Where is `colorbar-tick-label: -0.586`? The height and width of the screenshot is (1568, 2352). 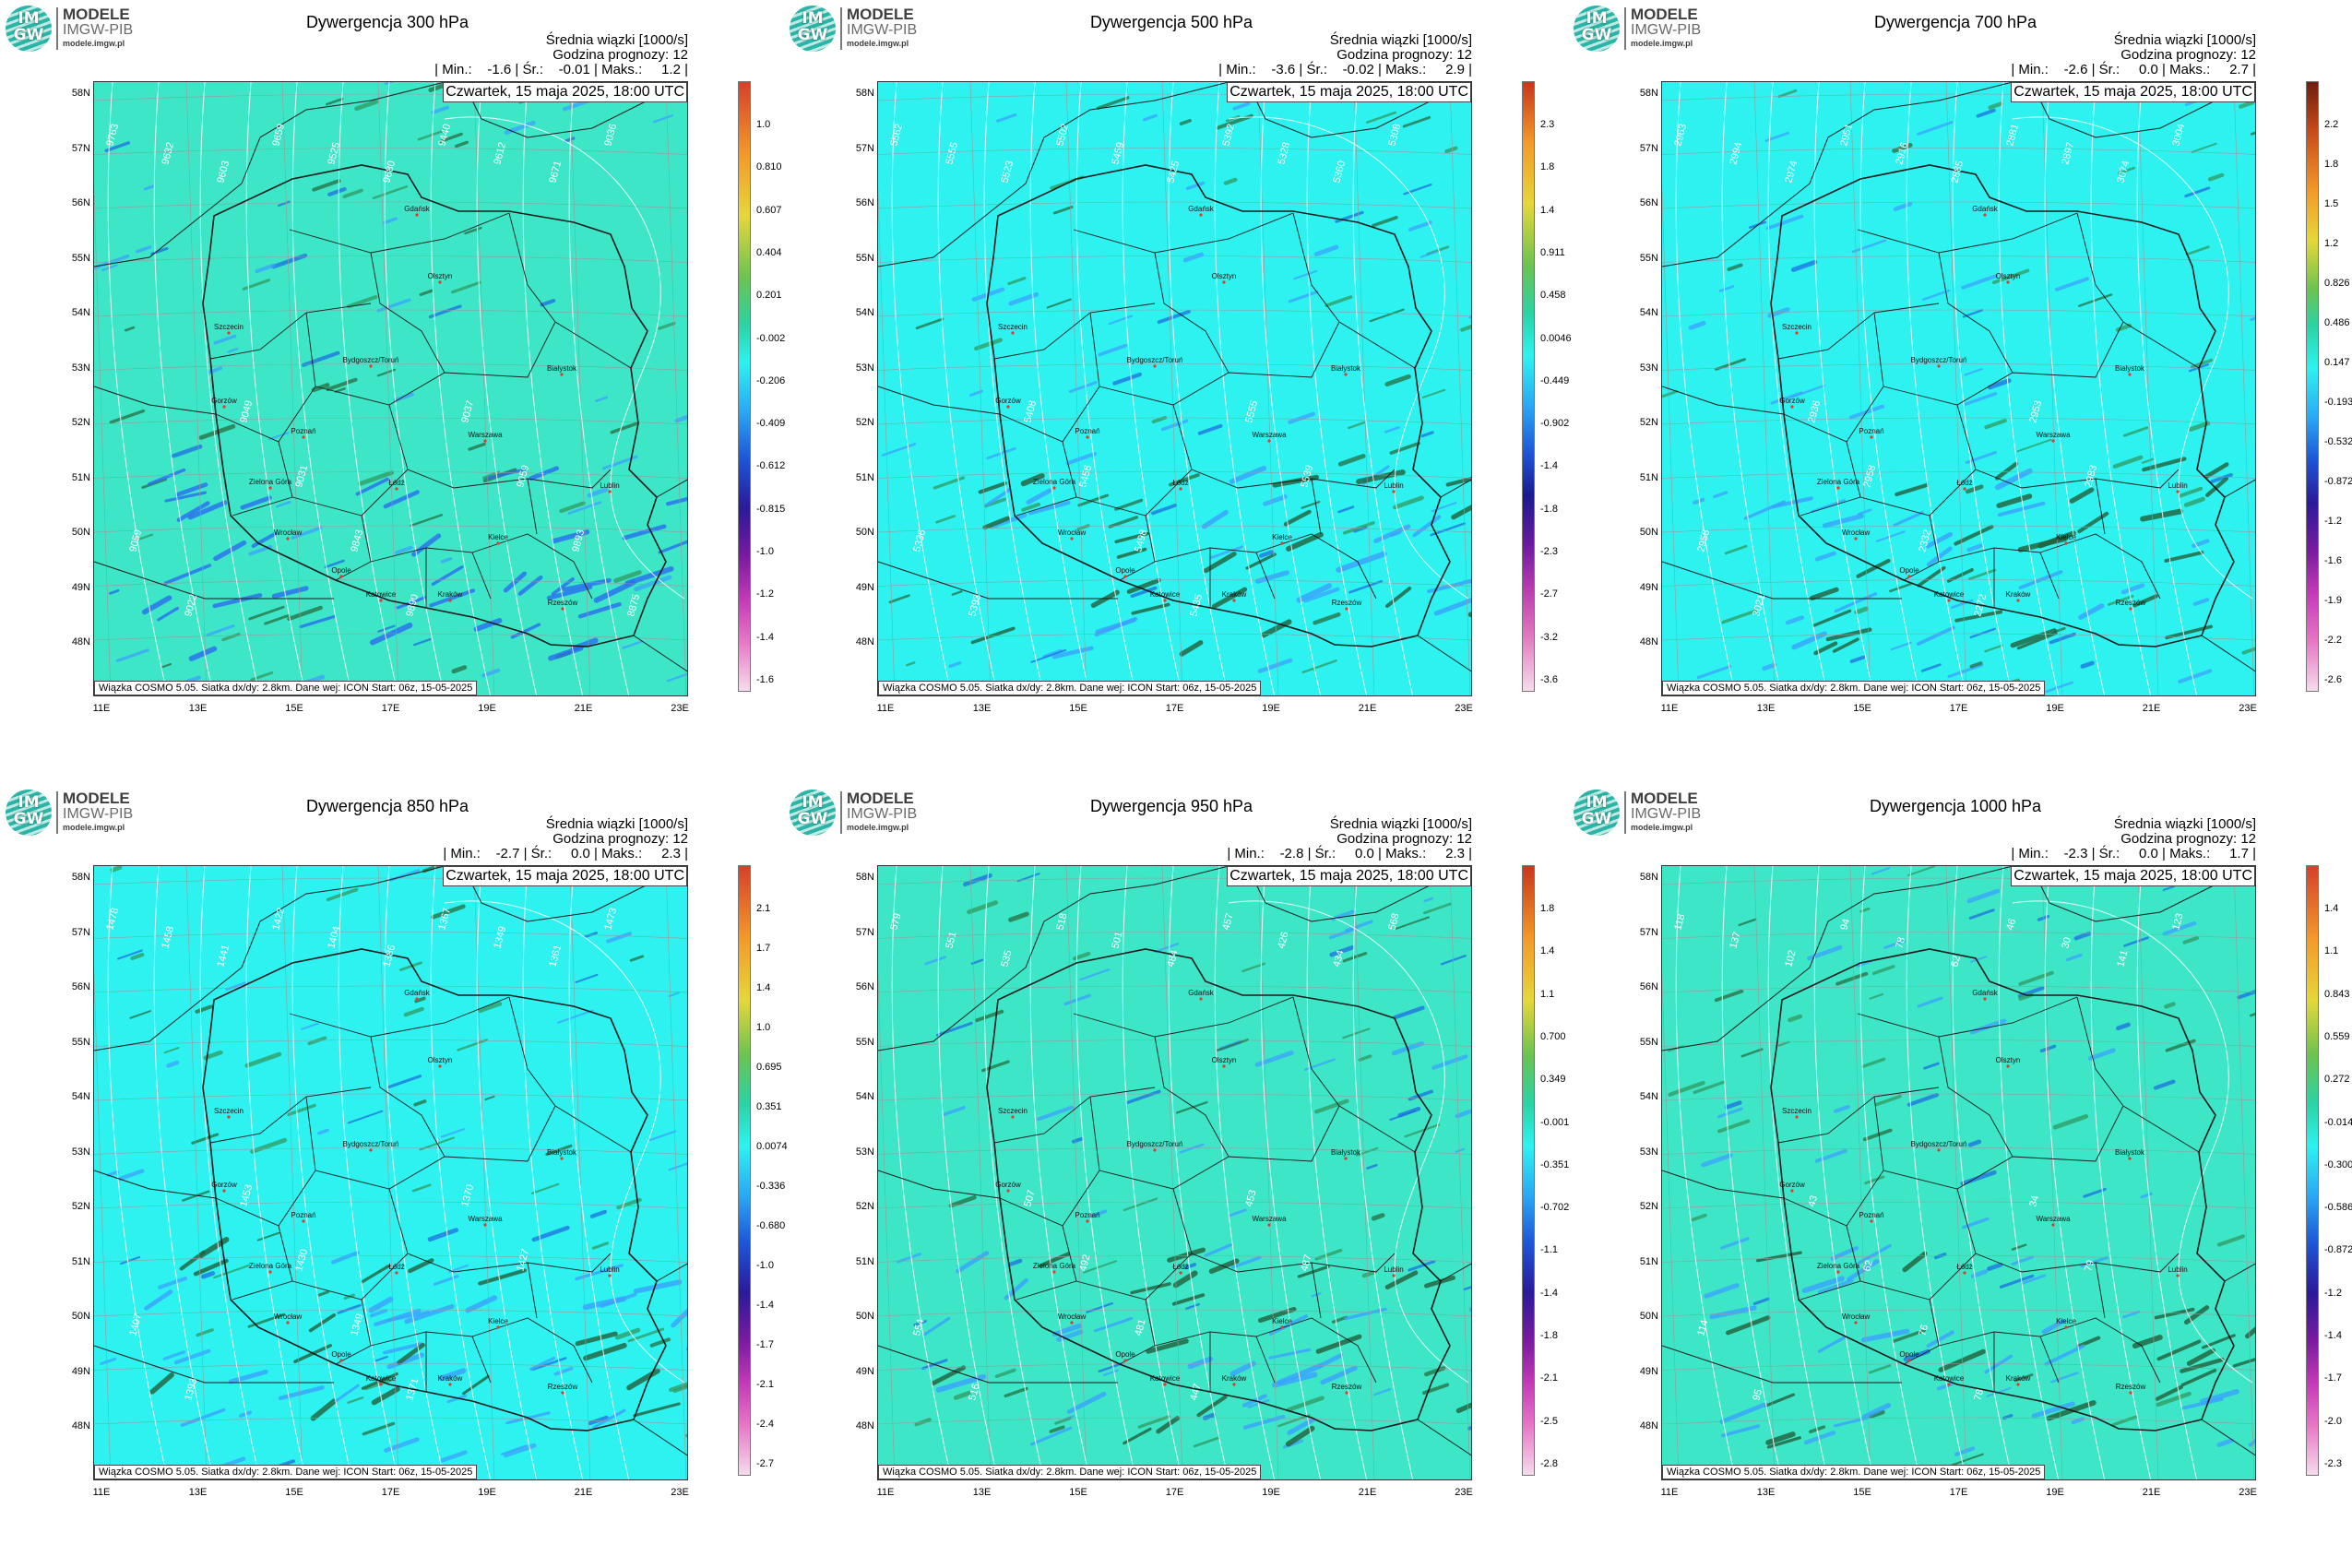
colorbar-tick-label: -0.586 is located at coordinates (2338, 1208).